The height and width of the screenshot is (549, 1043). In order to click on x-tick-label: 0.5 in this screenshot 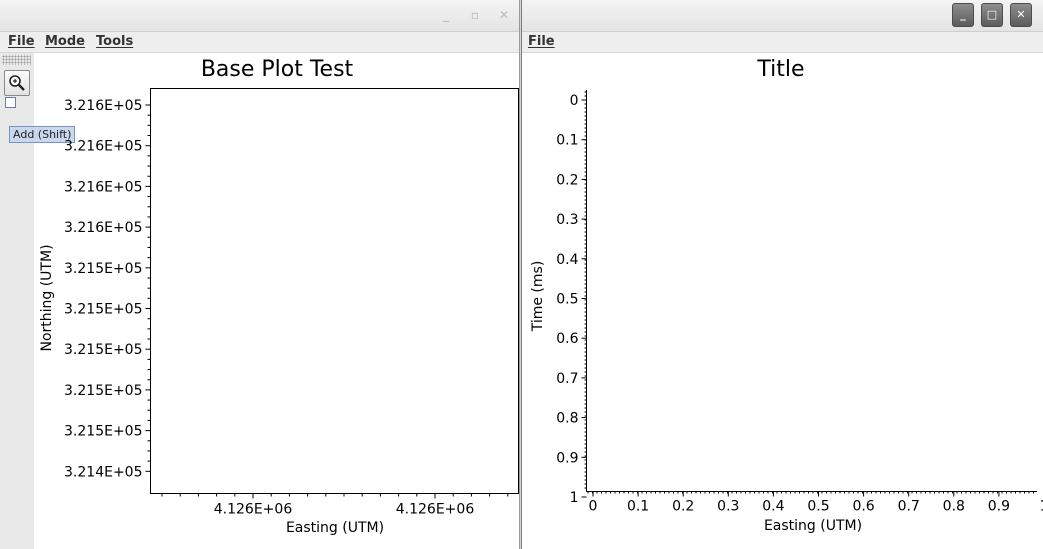, I will do `click(818, 507)`.